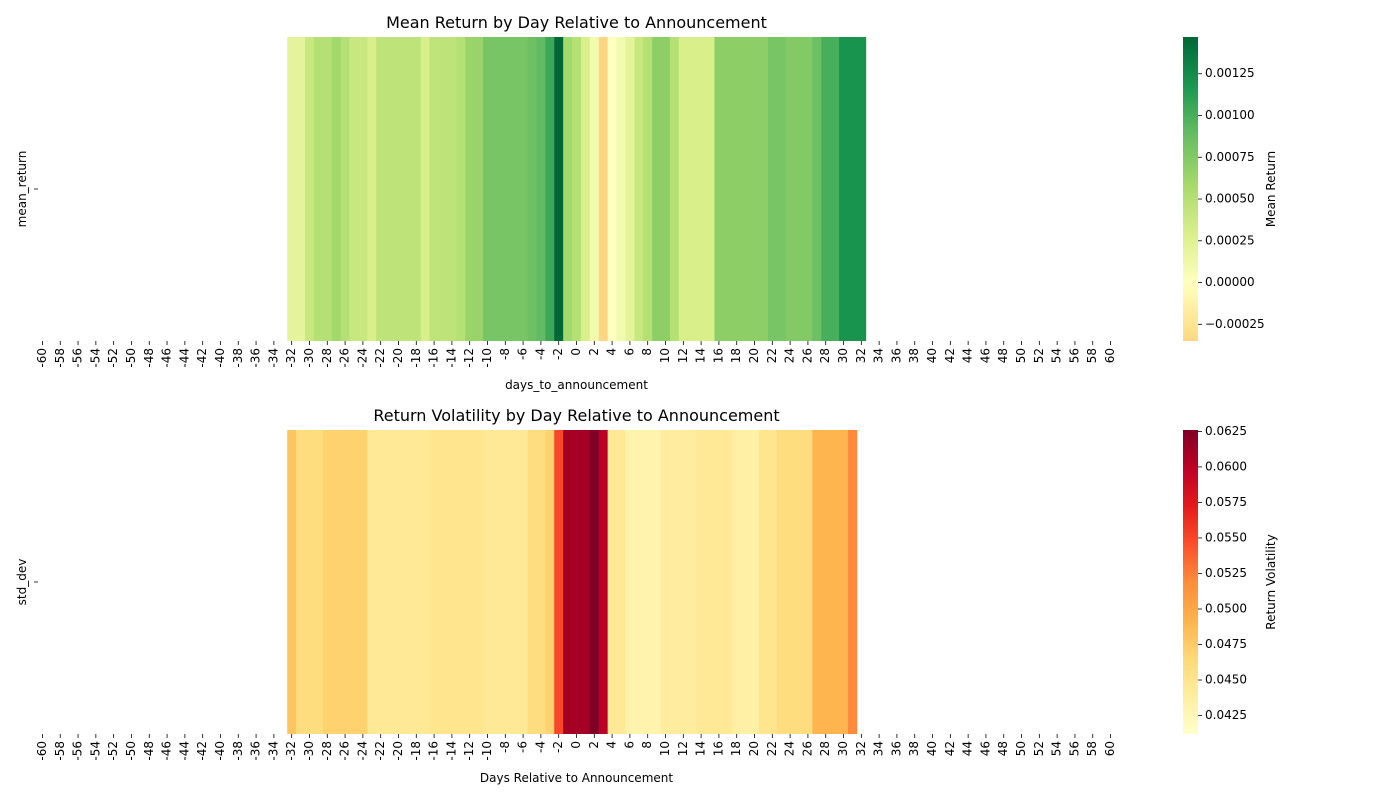 The height and width of the screenshot is (800, 1400). Describe the element at coordinates (42, 751) in the screenshot. I see `x-tick-label: -60` at that location.